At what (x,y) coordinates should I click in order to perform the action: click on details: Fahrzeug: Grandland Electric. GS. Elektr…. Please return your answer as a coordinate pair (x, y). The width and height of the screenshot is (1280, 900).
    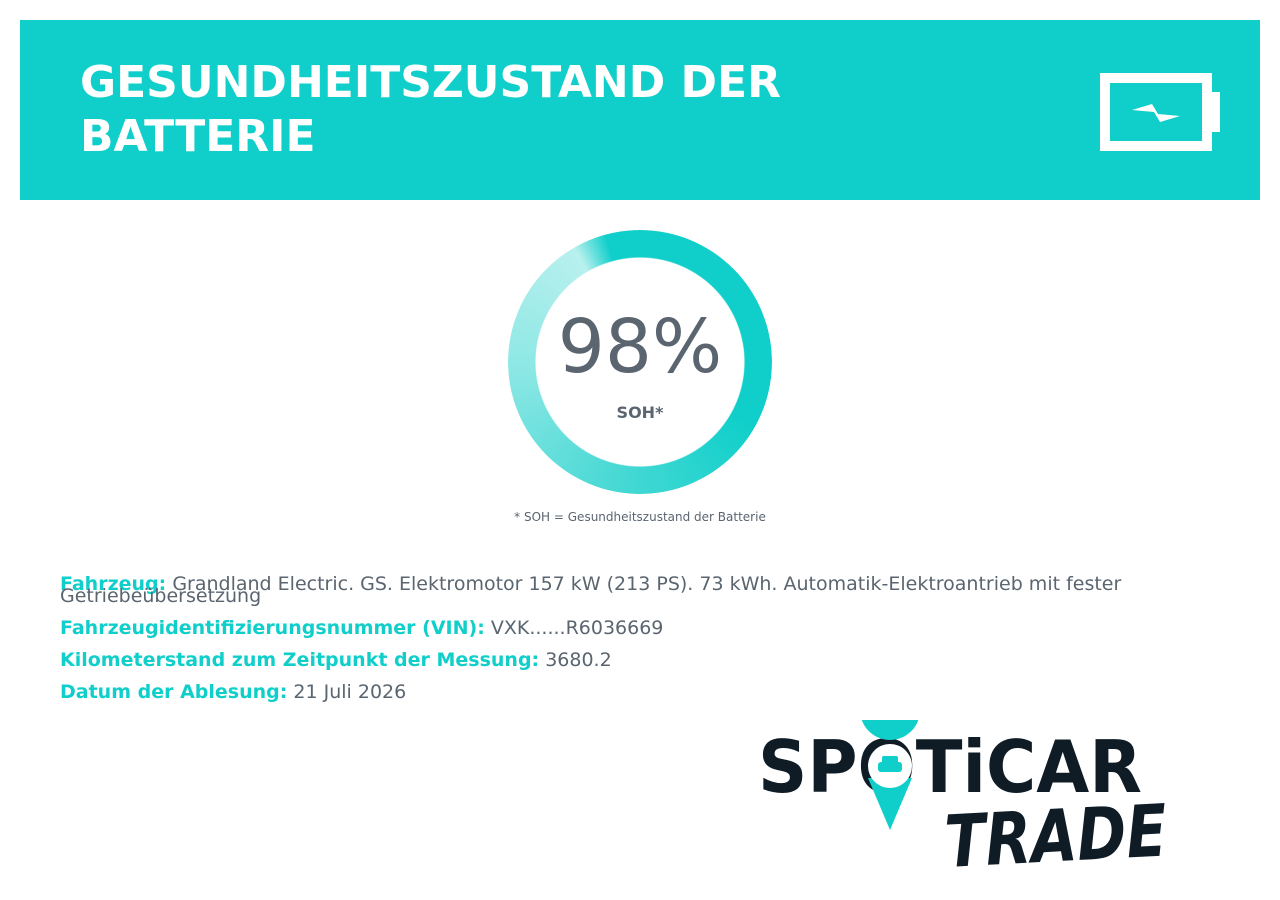
    Looking at the image, I should click on (635, 646).